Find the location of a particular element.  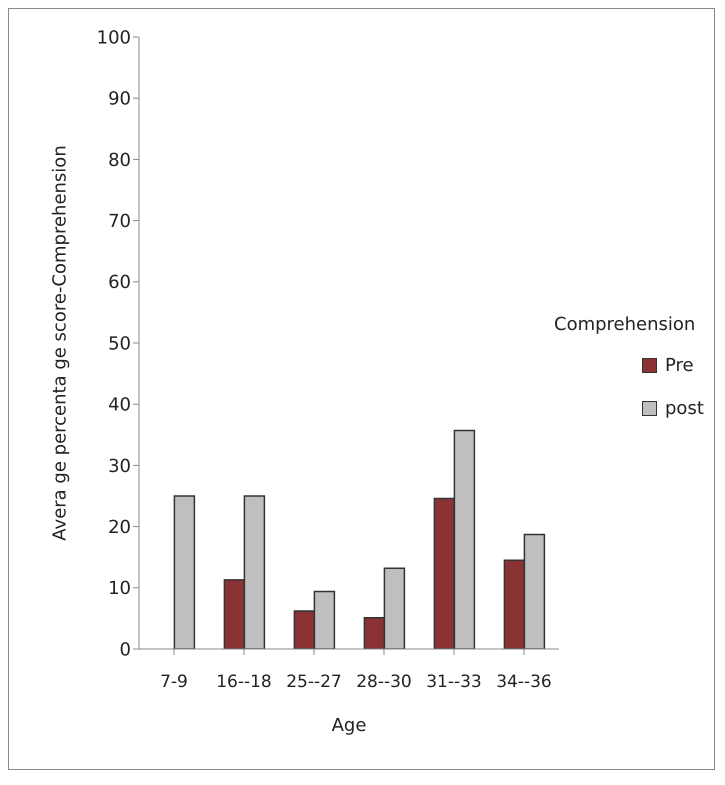

legend-title: Comprehension is located at coordinates (625, 324).